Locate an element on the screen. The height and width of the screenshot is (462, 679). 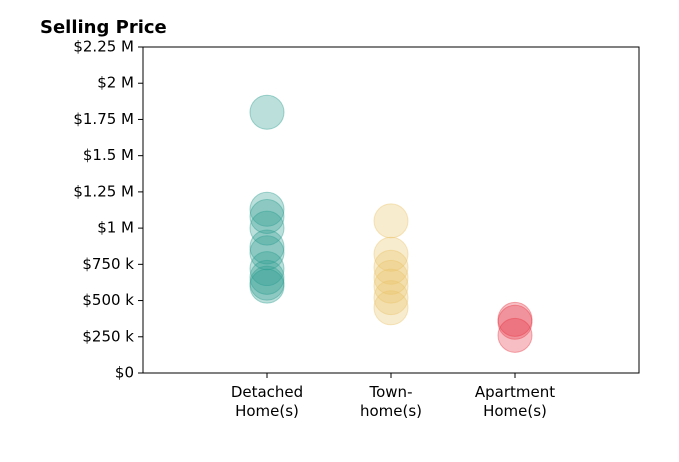
chart-title: Selling Price is located at coordinates (103, 27).